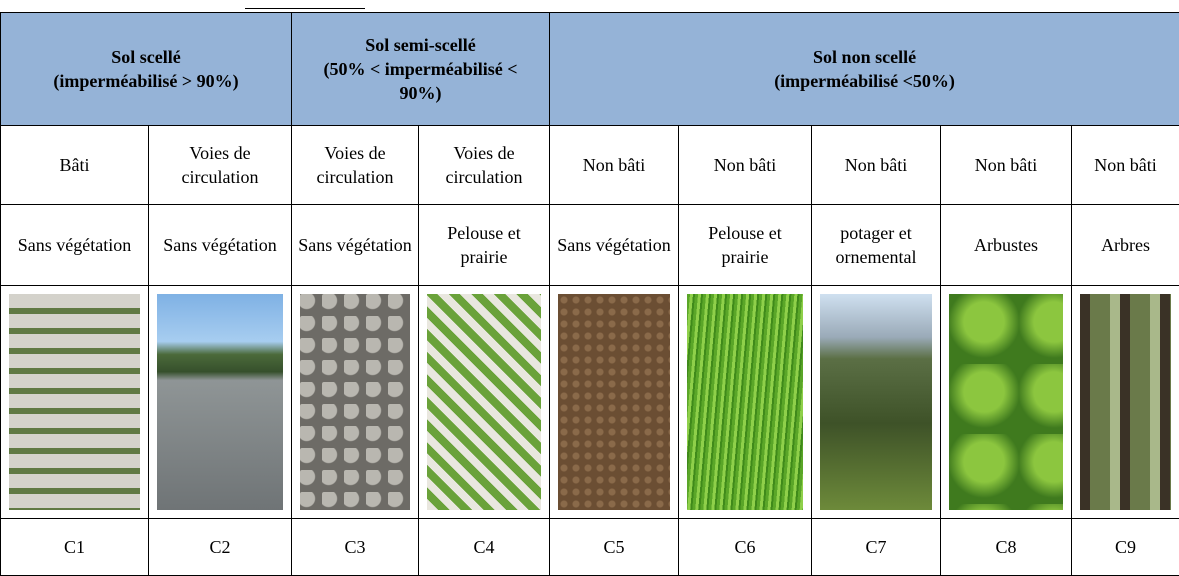  I want to click on code-cell: C1, so click(75, 547).